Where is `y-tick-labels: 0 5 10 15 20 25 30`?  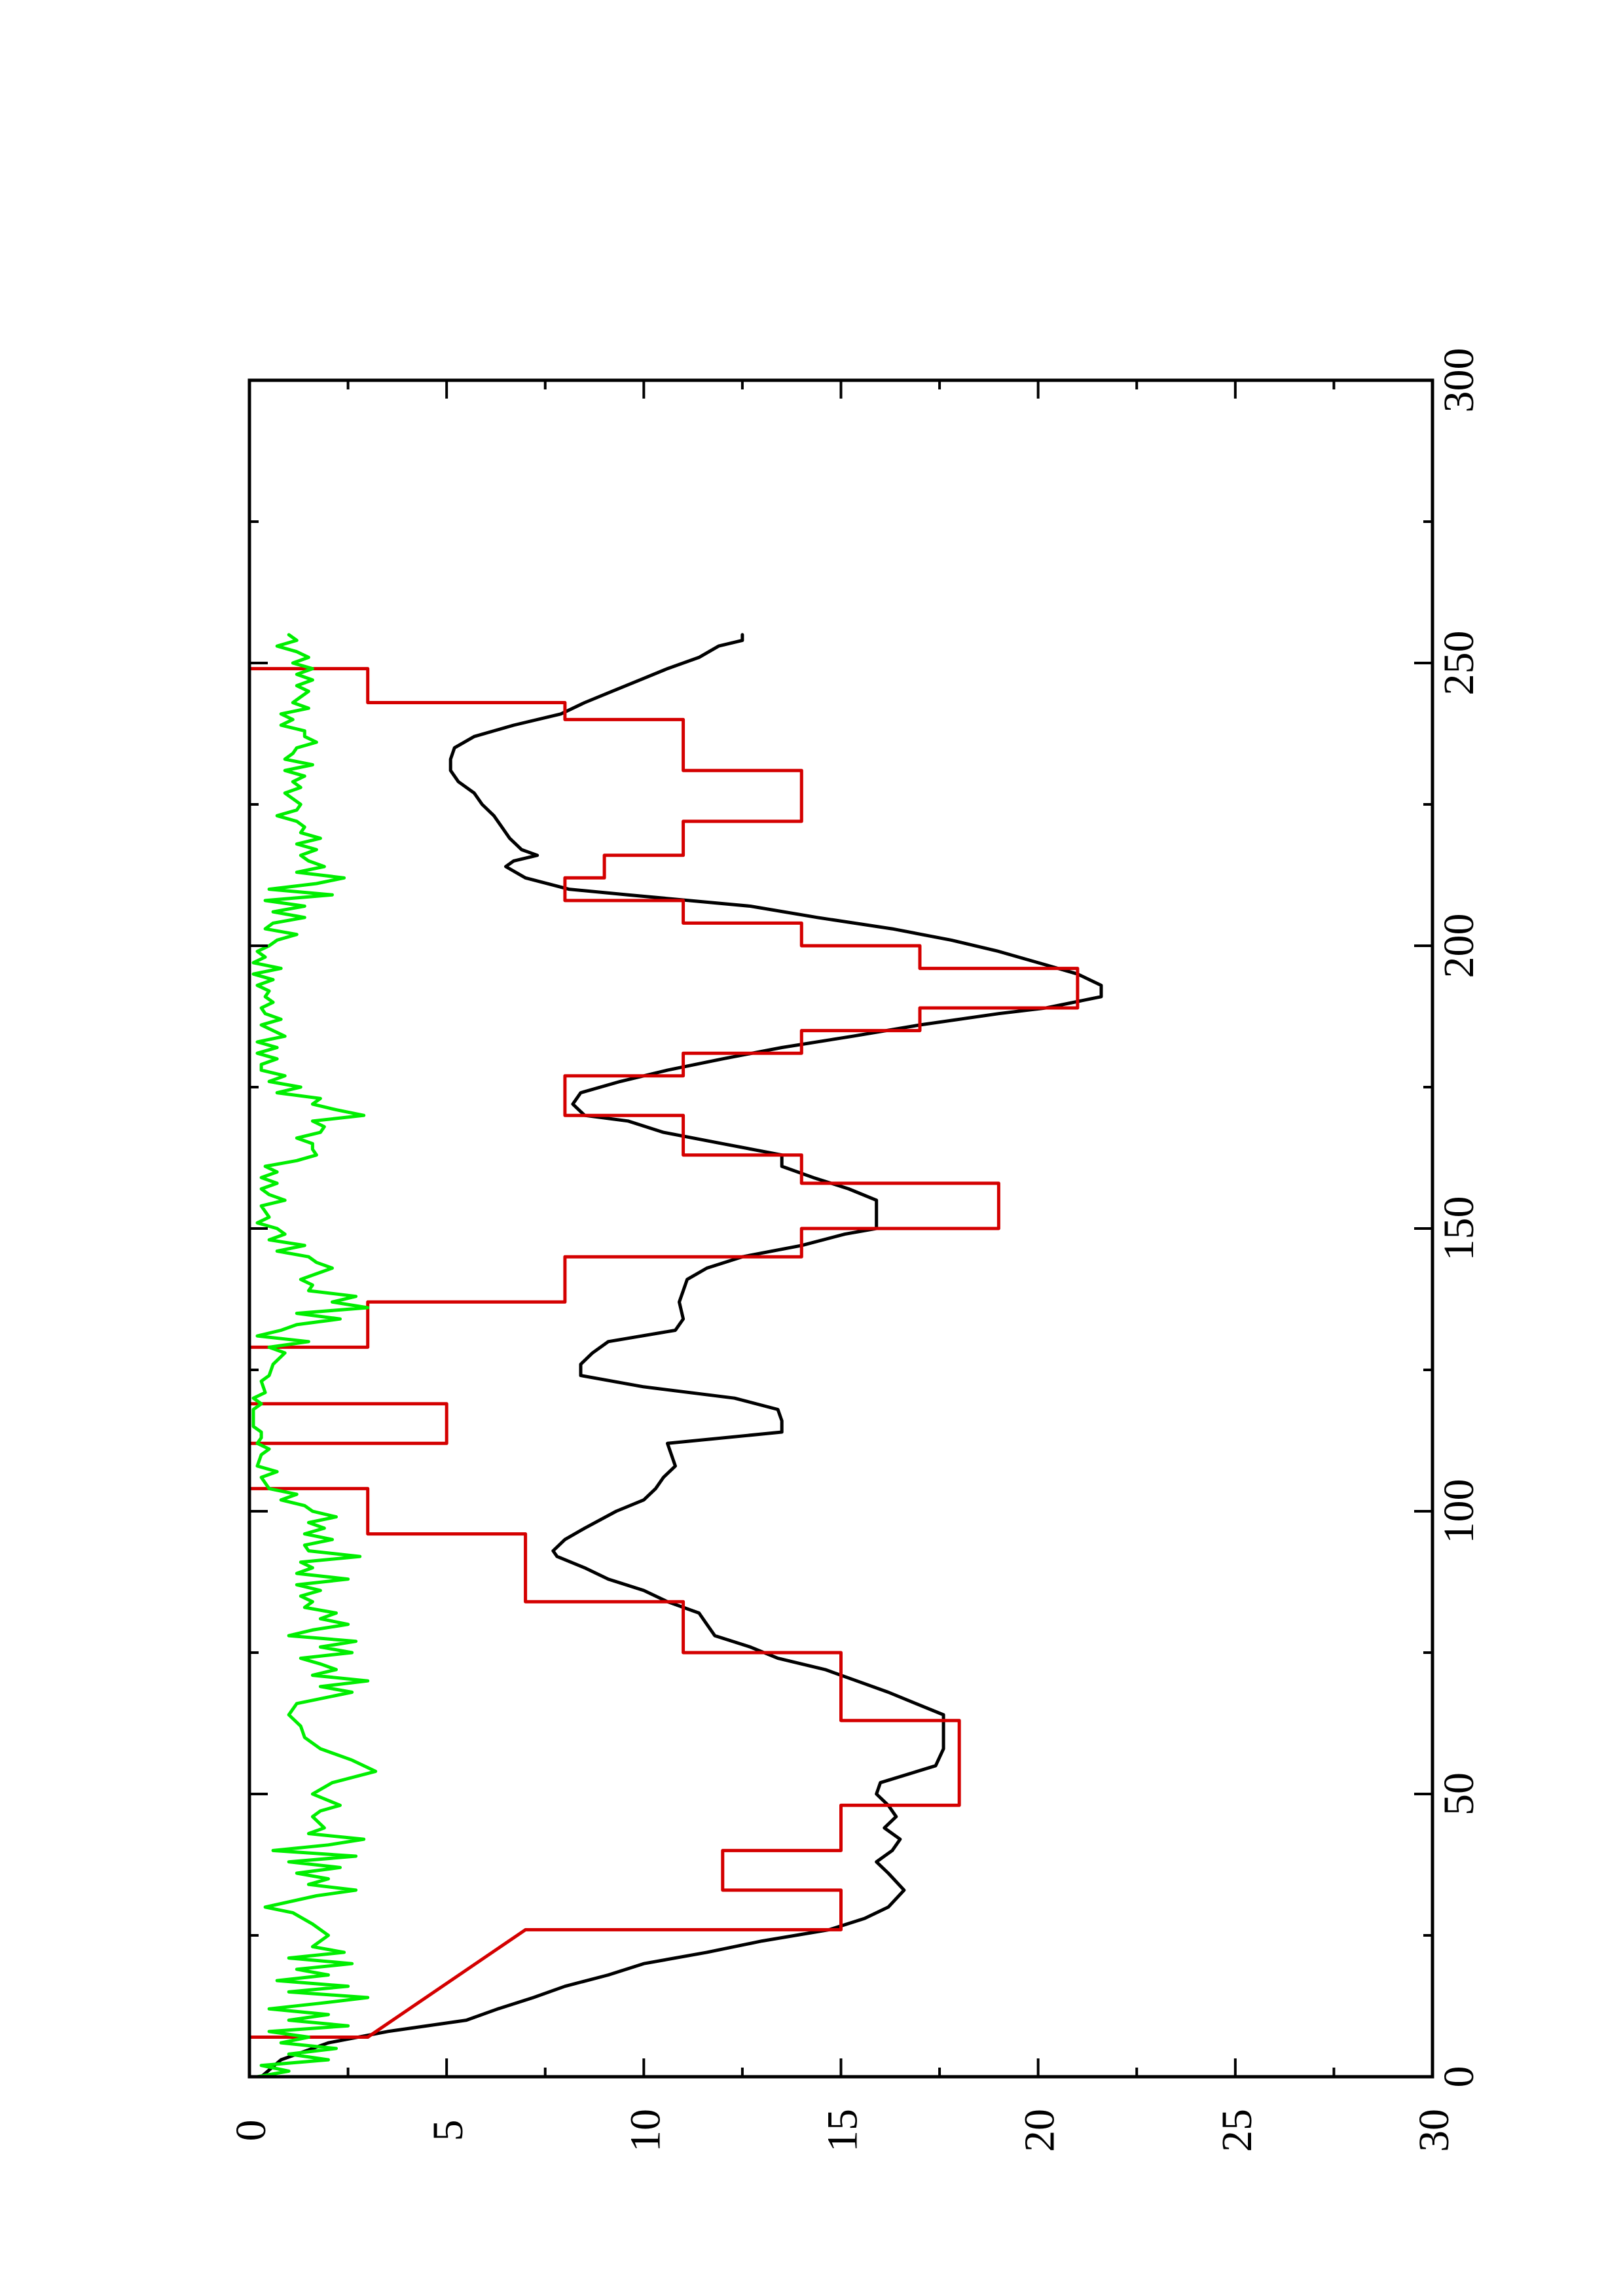
y-tick-labels: 0 5 10 15 20 25 30 is located at coordinates (842, 2130).